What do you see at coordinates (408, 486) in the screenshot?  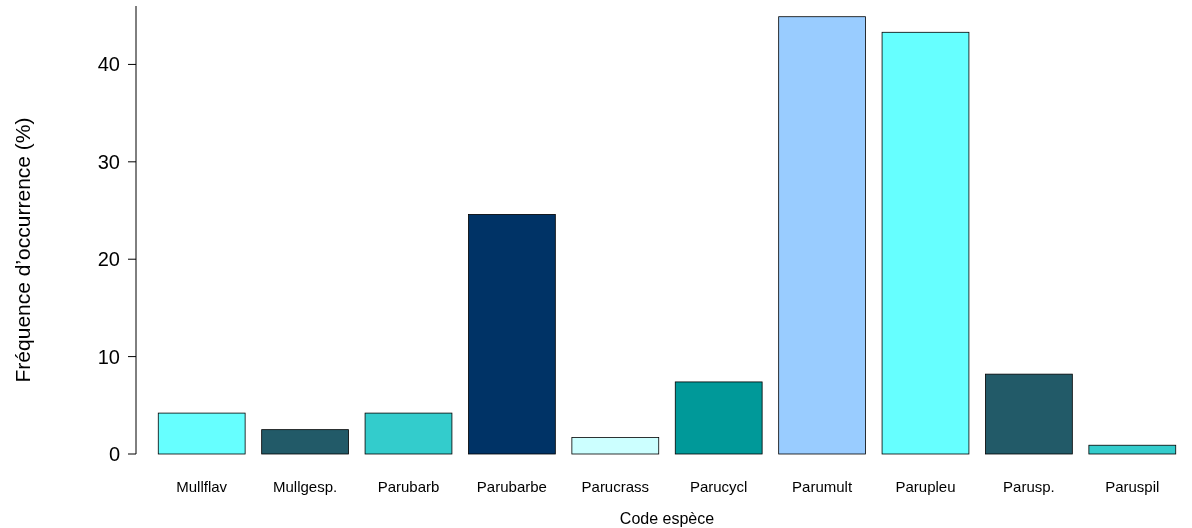 I see `x-tick-label: Parubarb` at bounding box center [408, 486].